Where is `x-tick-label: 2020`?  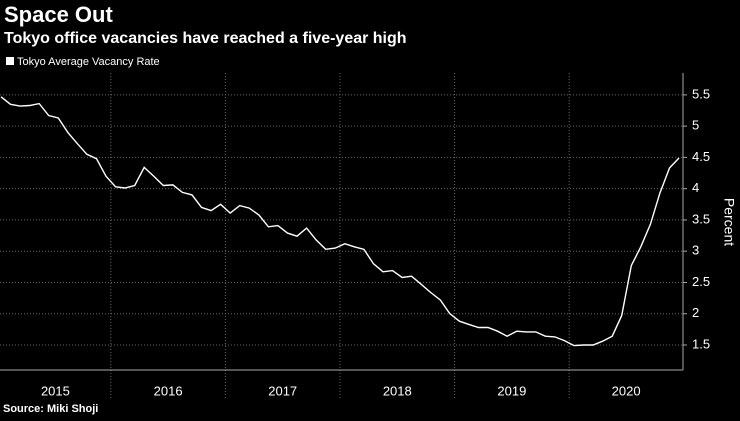
x-tick-label: 2020 is located at coordinates (626, 390).